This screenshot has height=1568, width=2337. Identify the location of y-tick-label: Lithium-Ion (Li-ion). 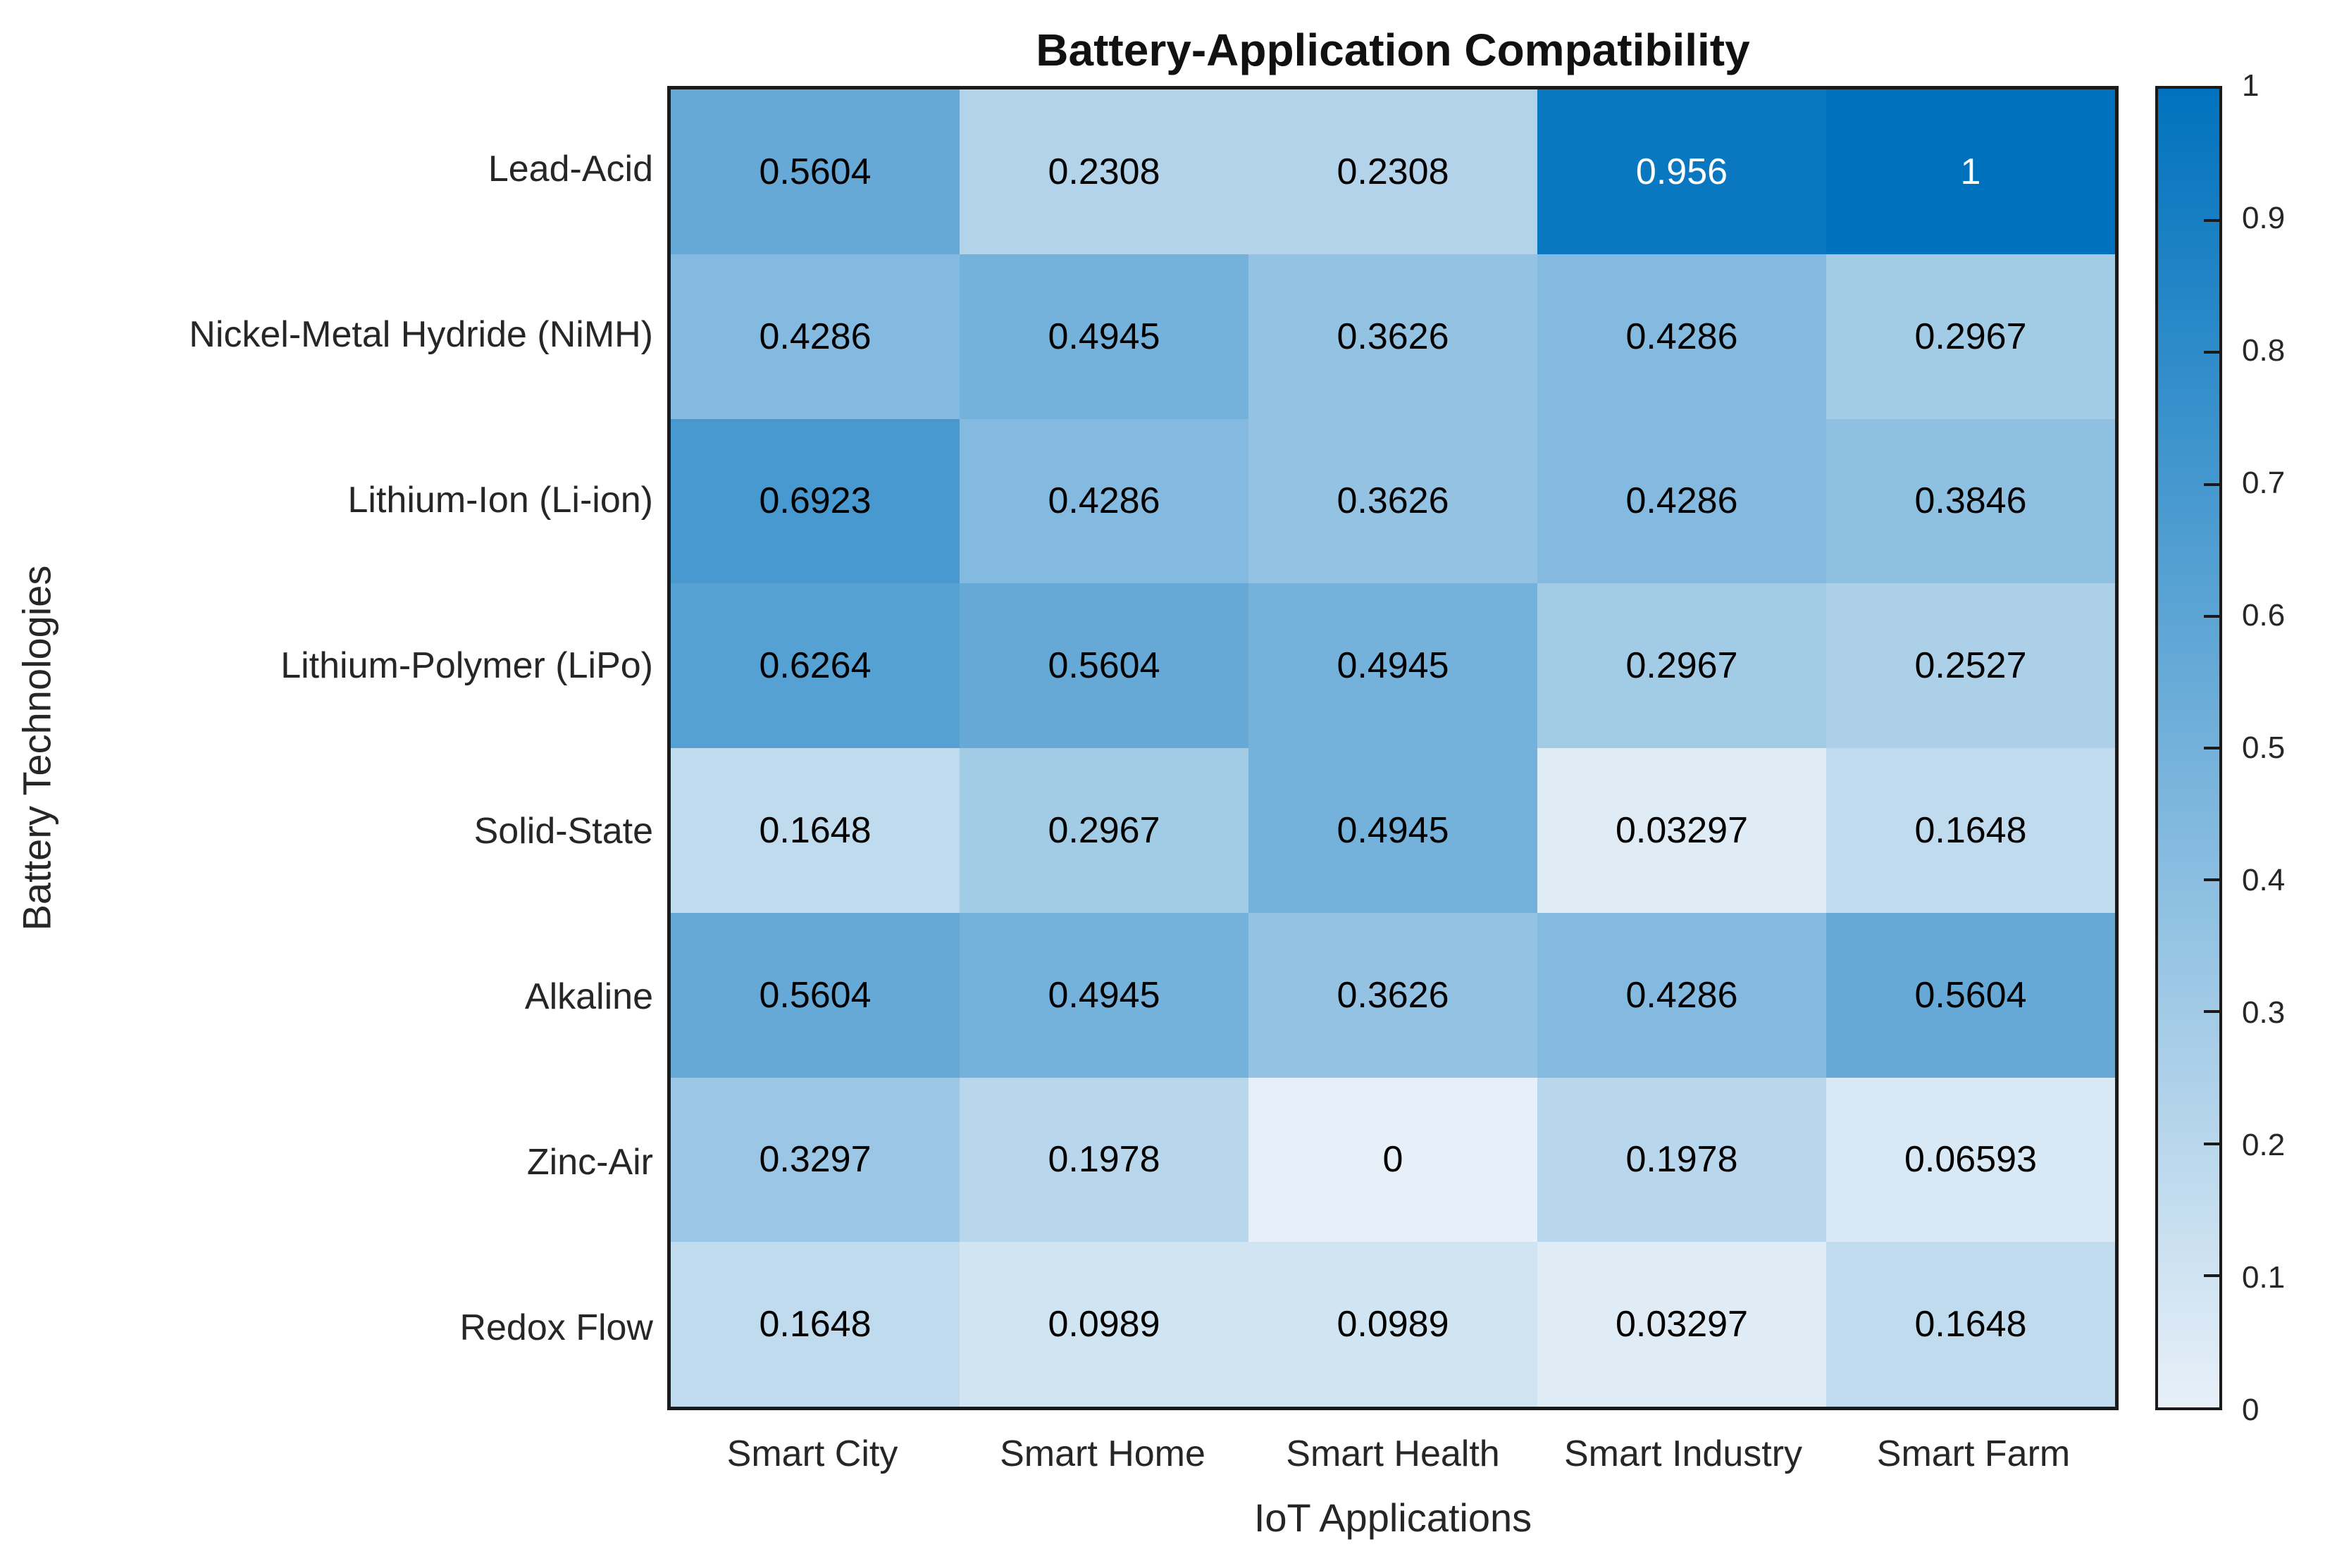
(500, 500).